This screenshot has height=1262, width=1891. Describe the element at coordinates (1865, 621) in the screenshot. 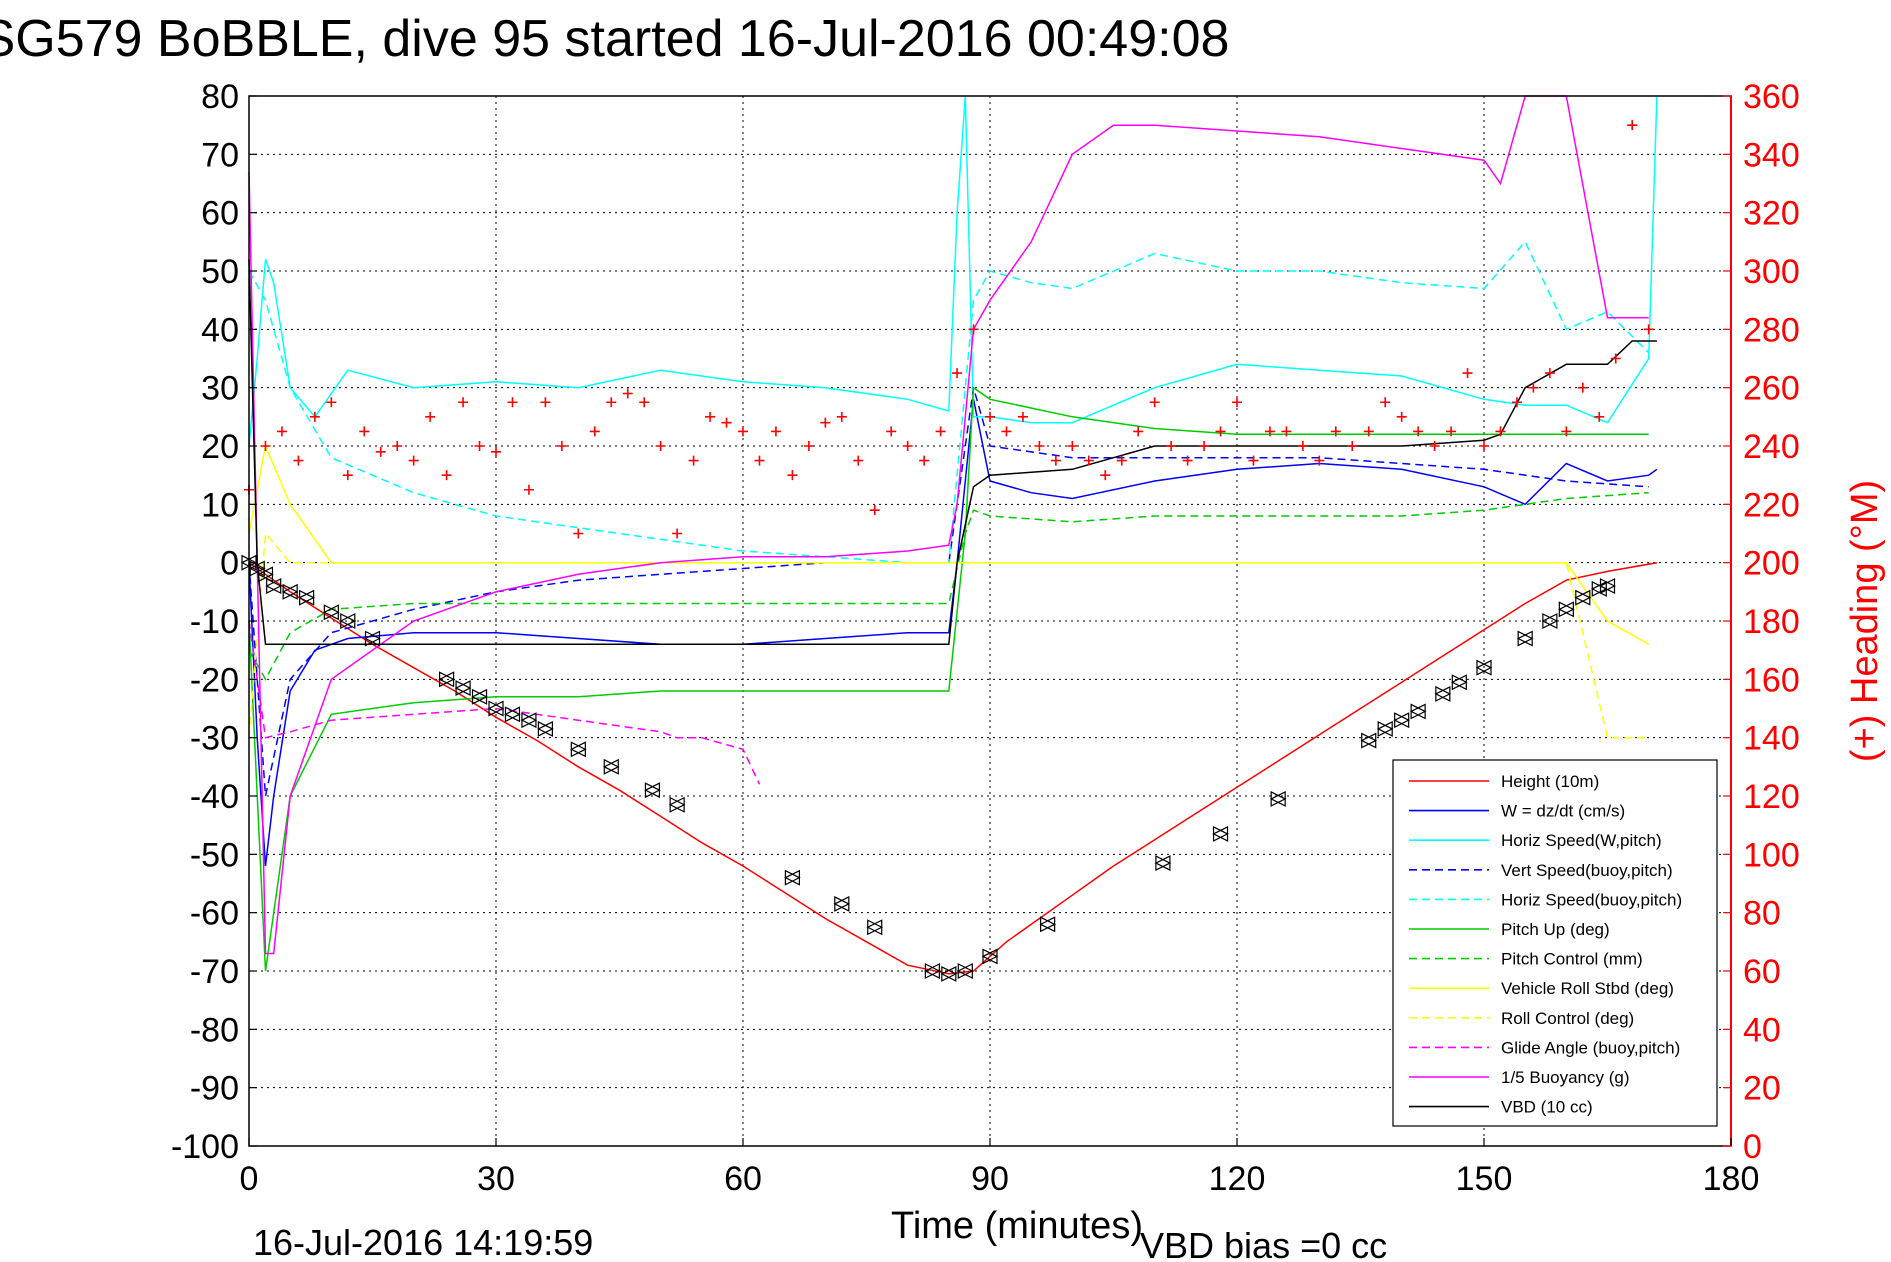

I see `y-axis-right-label: (+) Heading (°M)` at that location.